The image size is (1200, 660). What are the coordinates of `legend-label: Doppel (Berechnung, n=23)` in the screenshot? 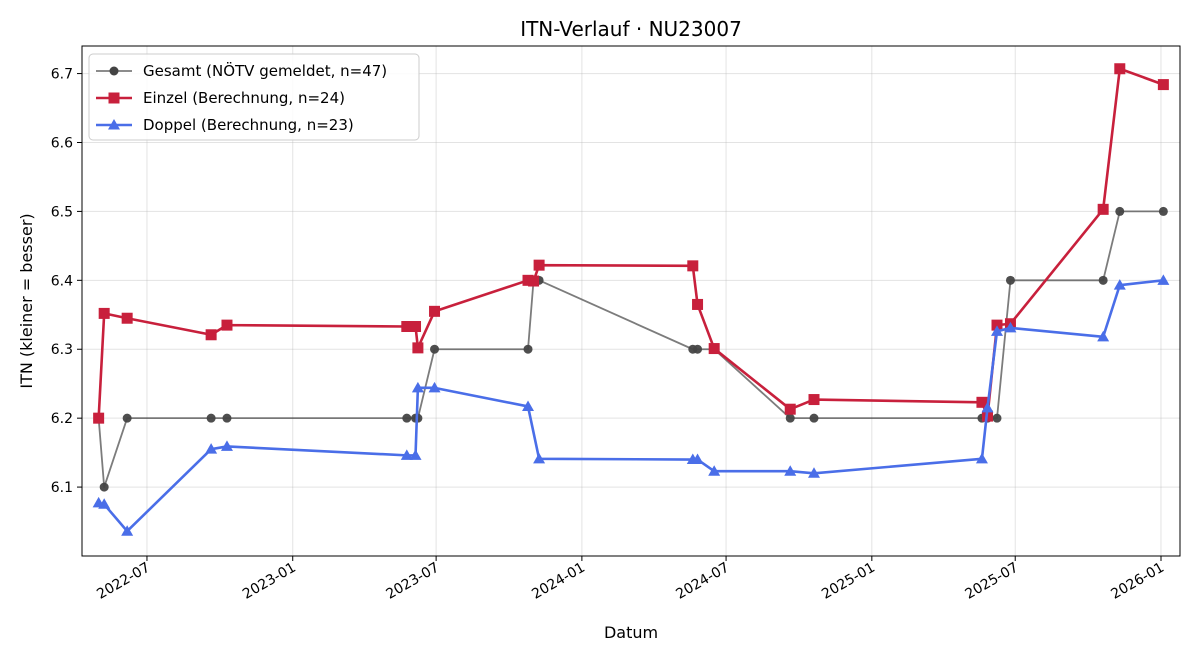 It's located at (248, 125).